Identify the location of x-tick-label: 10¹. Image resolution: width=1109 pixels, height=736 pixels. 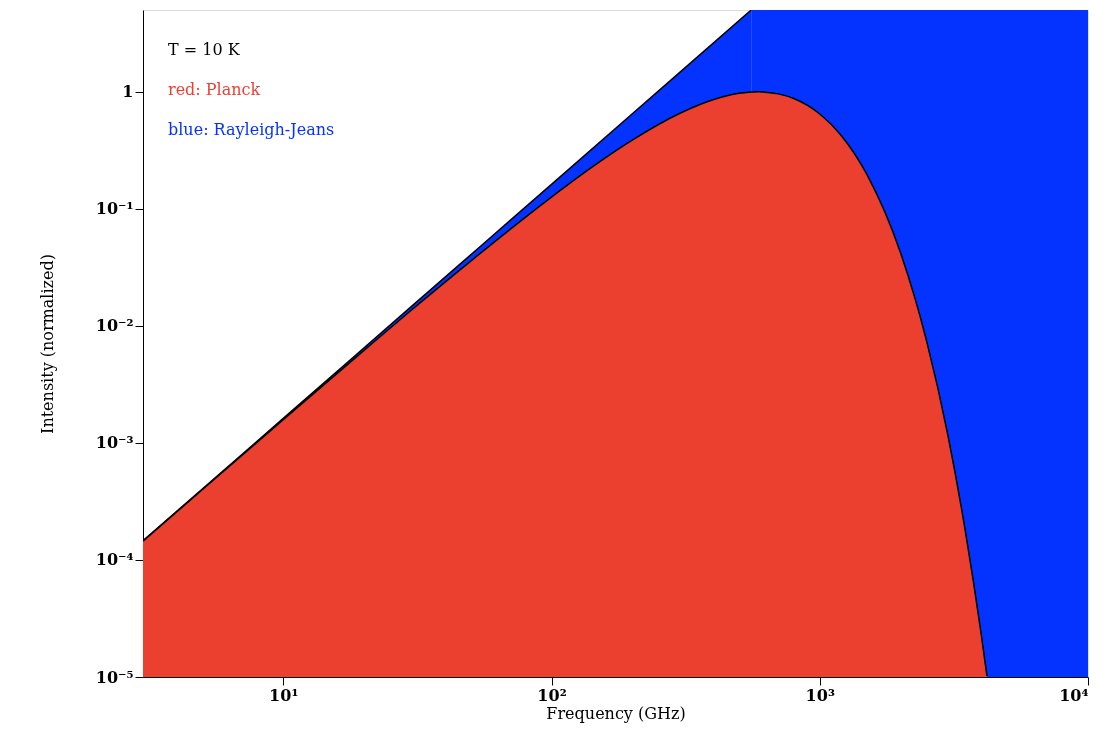
(284, 695).